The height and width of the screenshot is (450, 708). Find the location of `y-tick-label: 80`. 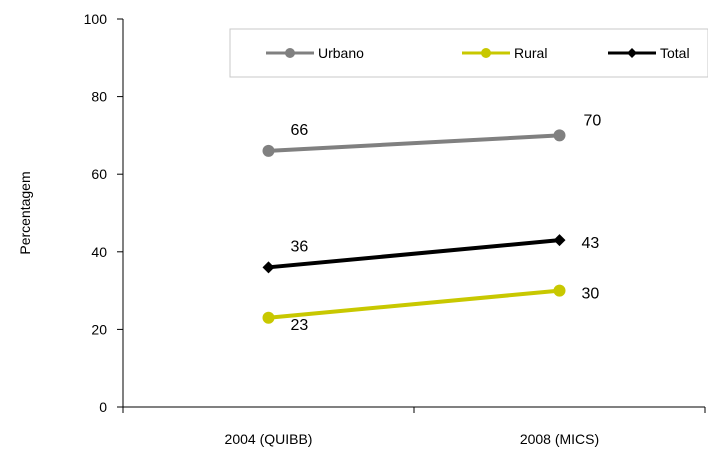

y-tick-label: 80 is located at coordinates (99, 97).